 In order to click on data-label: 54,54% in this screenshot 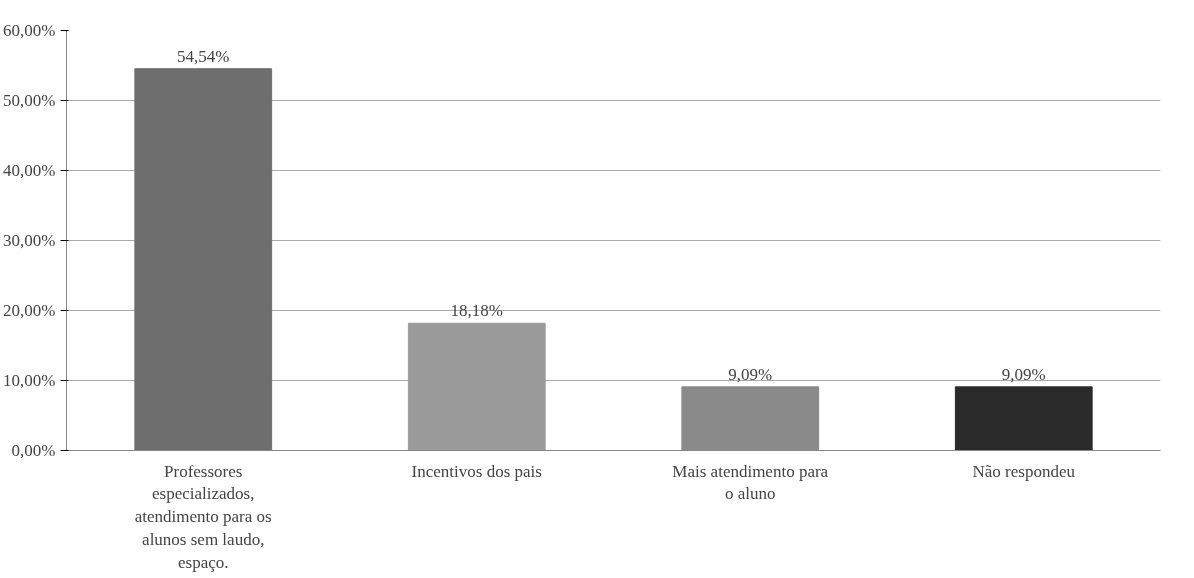, I will do `click(203, 56)`.